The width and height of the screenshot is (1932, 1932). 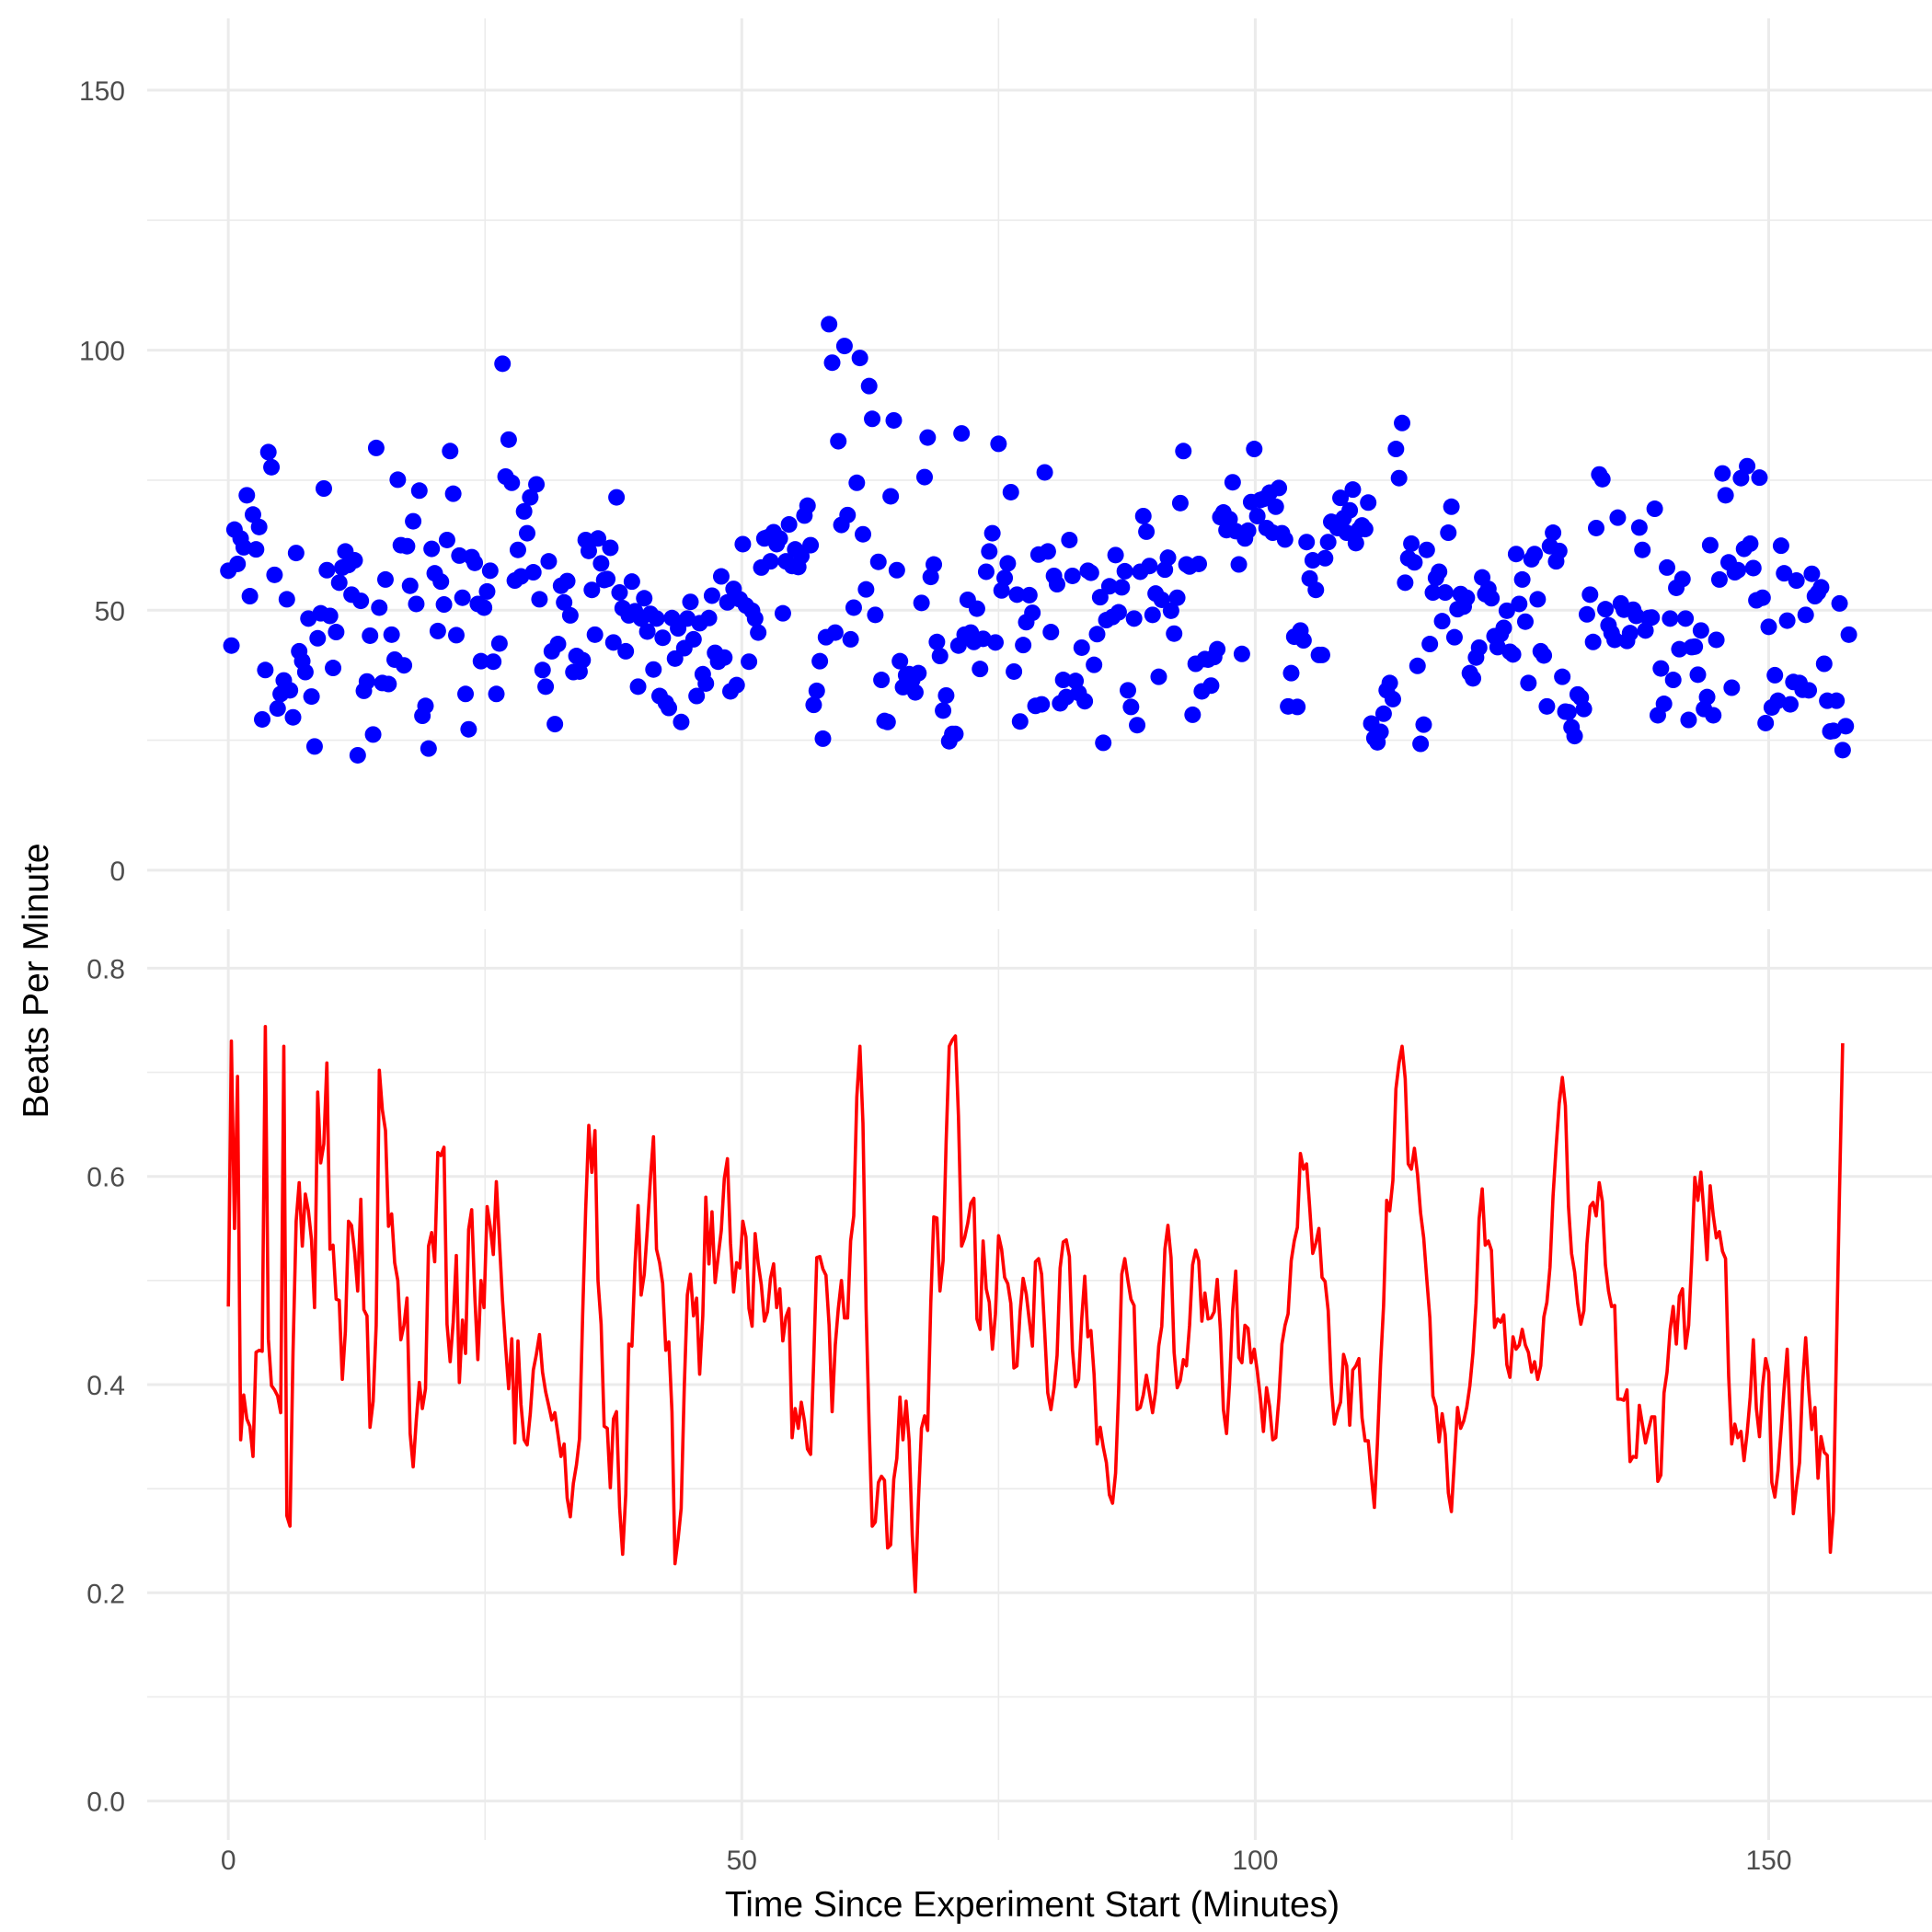 I want to click on x-tick-label: 150, so click(x=1768, y=1861).